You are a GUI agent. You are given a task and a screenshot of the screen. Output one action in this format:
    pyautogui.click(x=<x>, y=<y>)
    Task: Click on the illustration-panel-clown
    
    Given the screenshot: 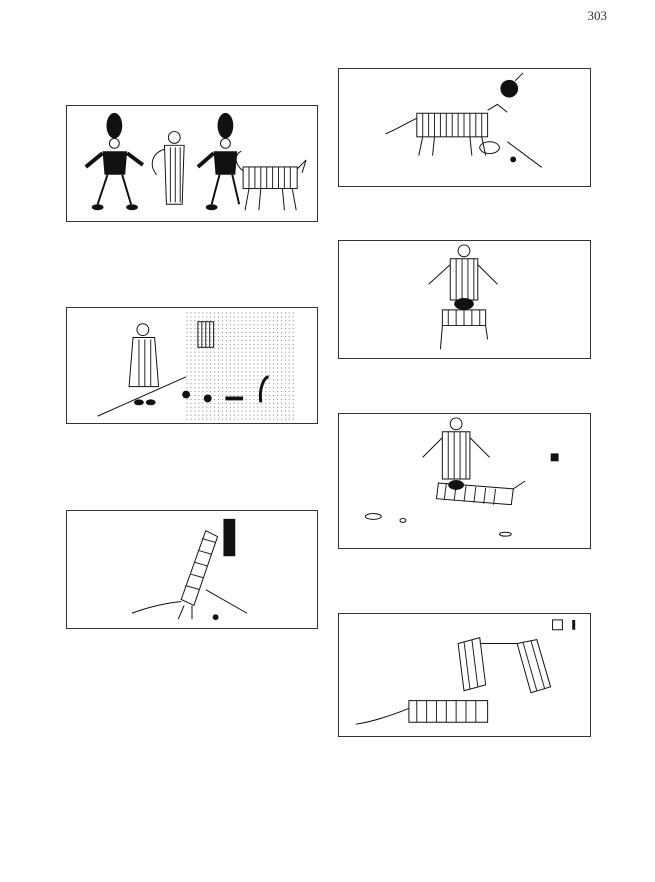 What is the action you would take?
    pyautogui.click(x=464, y=127)
    